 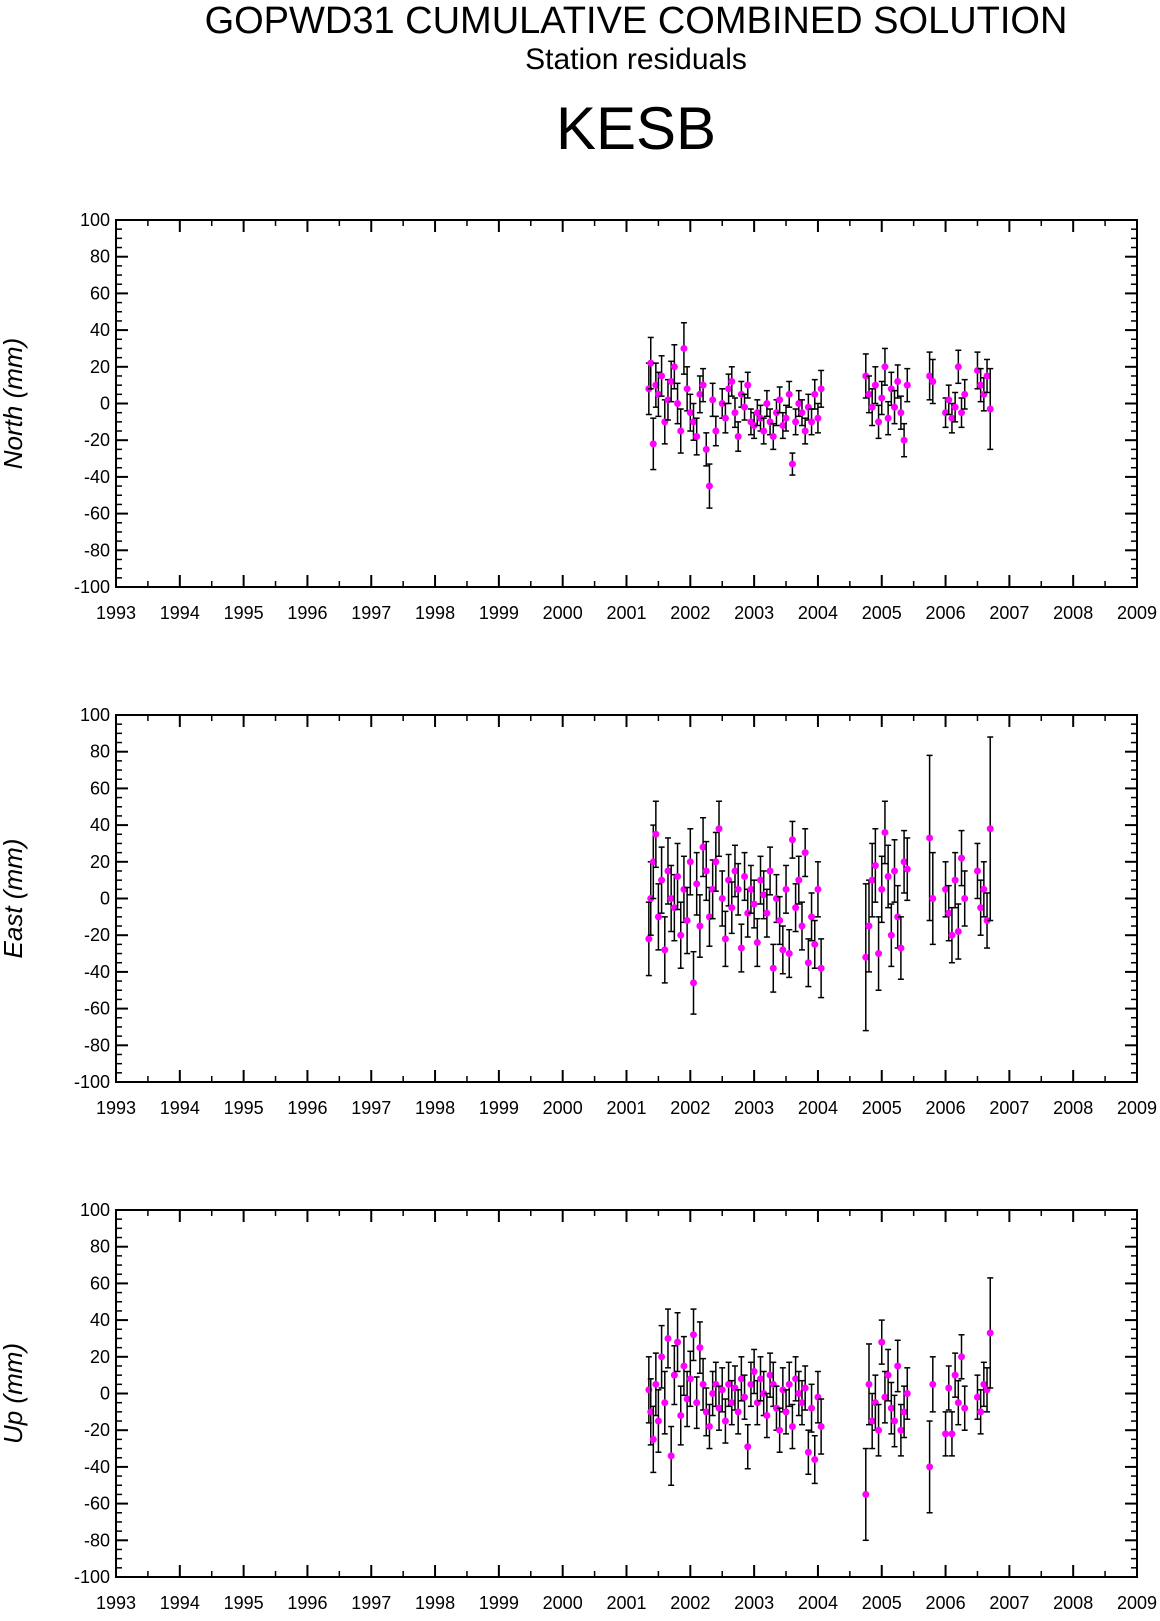 What do you see at coordinates (435, 1603) in the screenshot?
I see `x-tick-label: 1998` at bounding box center [435, 1603].